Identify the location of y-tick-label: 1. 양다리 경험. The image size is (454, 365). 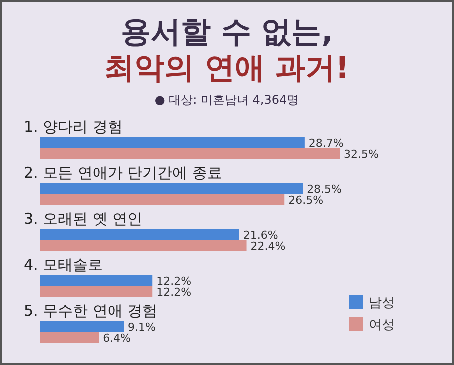
(73, 127).